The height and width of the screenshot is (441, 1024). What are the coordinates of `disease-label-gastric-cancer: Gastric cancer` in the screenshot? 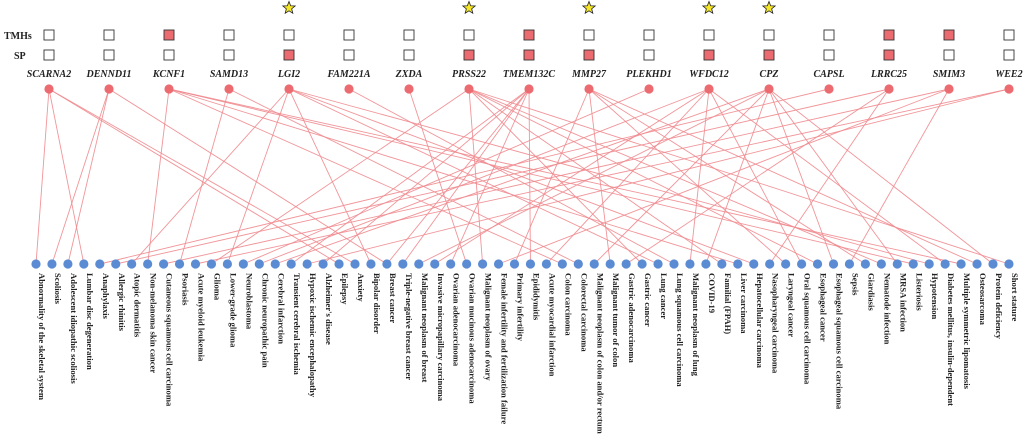 It's located at (648, 300).